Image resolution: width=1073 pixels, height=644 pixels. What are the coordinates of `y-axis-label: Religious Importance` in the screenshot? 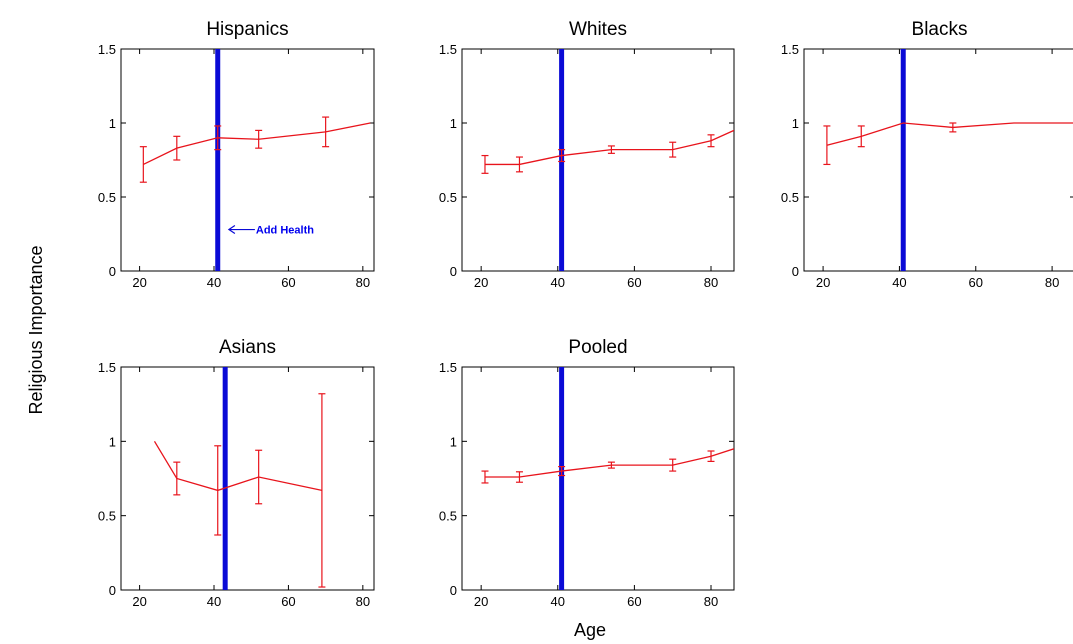 It's located at (36, 329).